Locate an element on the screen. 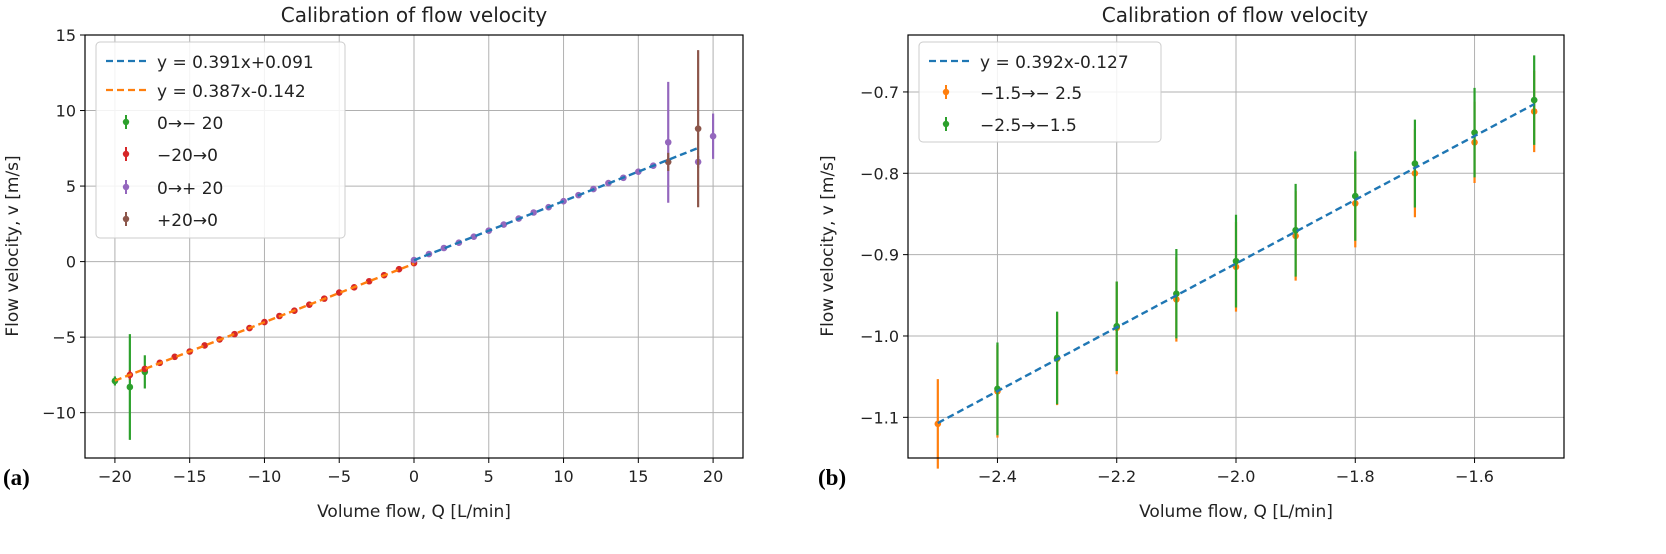 The height and width of the screenshot is (554, 1666). y-axis-ticks: −10 −5 0 5 10 15 is located at coordinates (63, 224).